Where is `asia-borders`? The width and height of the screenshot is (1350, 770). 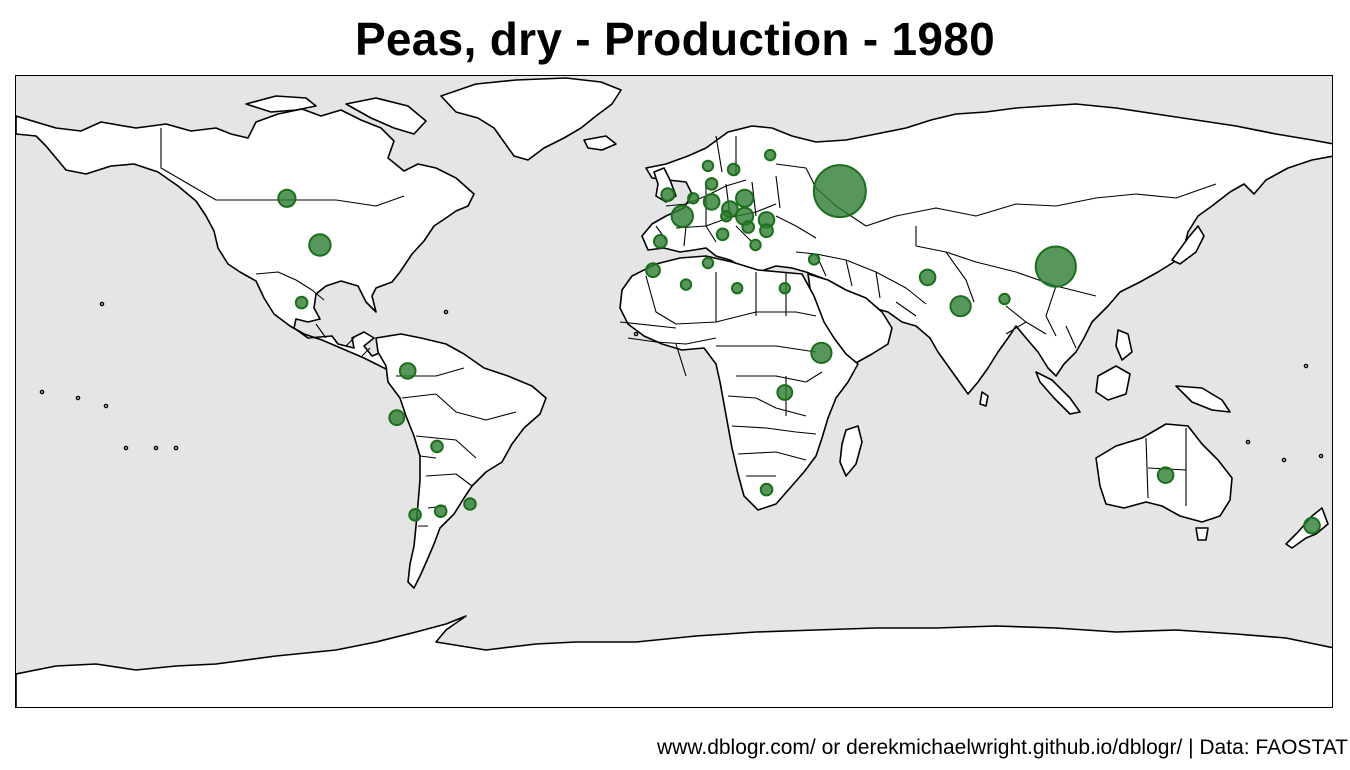
asia-borders is located at coordinates (1006, 287).